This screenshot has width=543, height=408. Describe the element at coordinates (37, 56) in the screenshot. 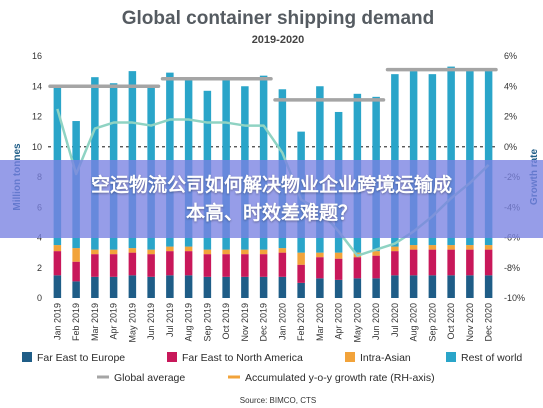

I see `y-tick-label: 16` at that location.